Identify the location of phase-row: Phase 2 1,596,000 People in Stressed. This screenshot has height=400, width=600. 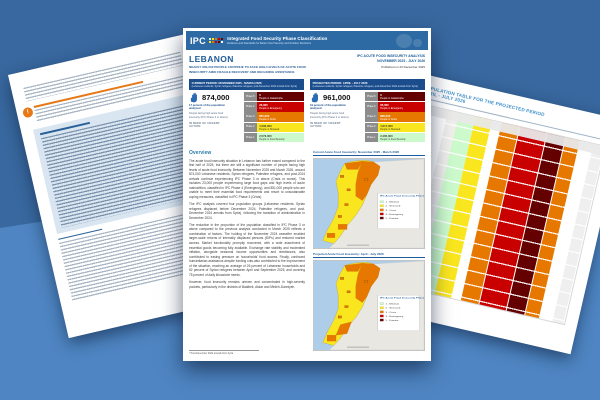
(274, 127).